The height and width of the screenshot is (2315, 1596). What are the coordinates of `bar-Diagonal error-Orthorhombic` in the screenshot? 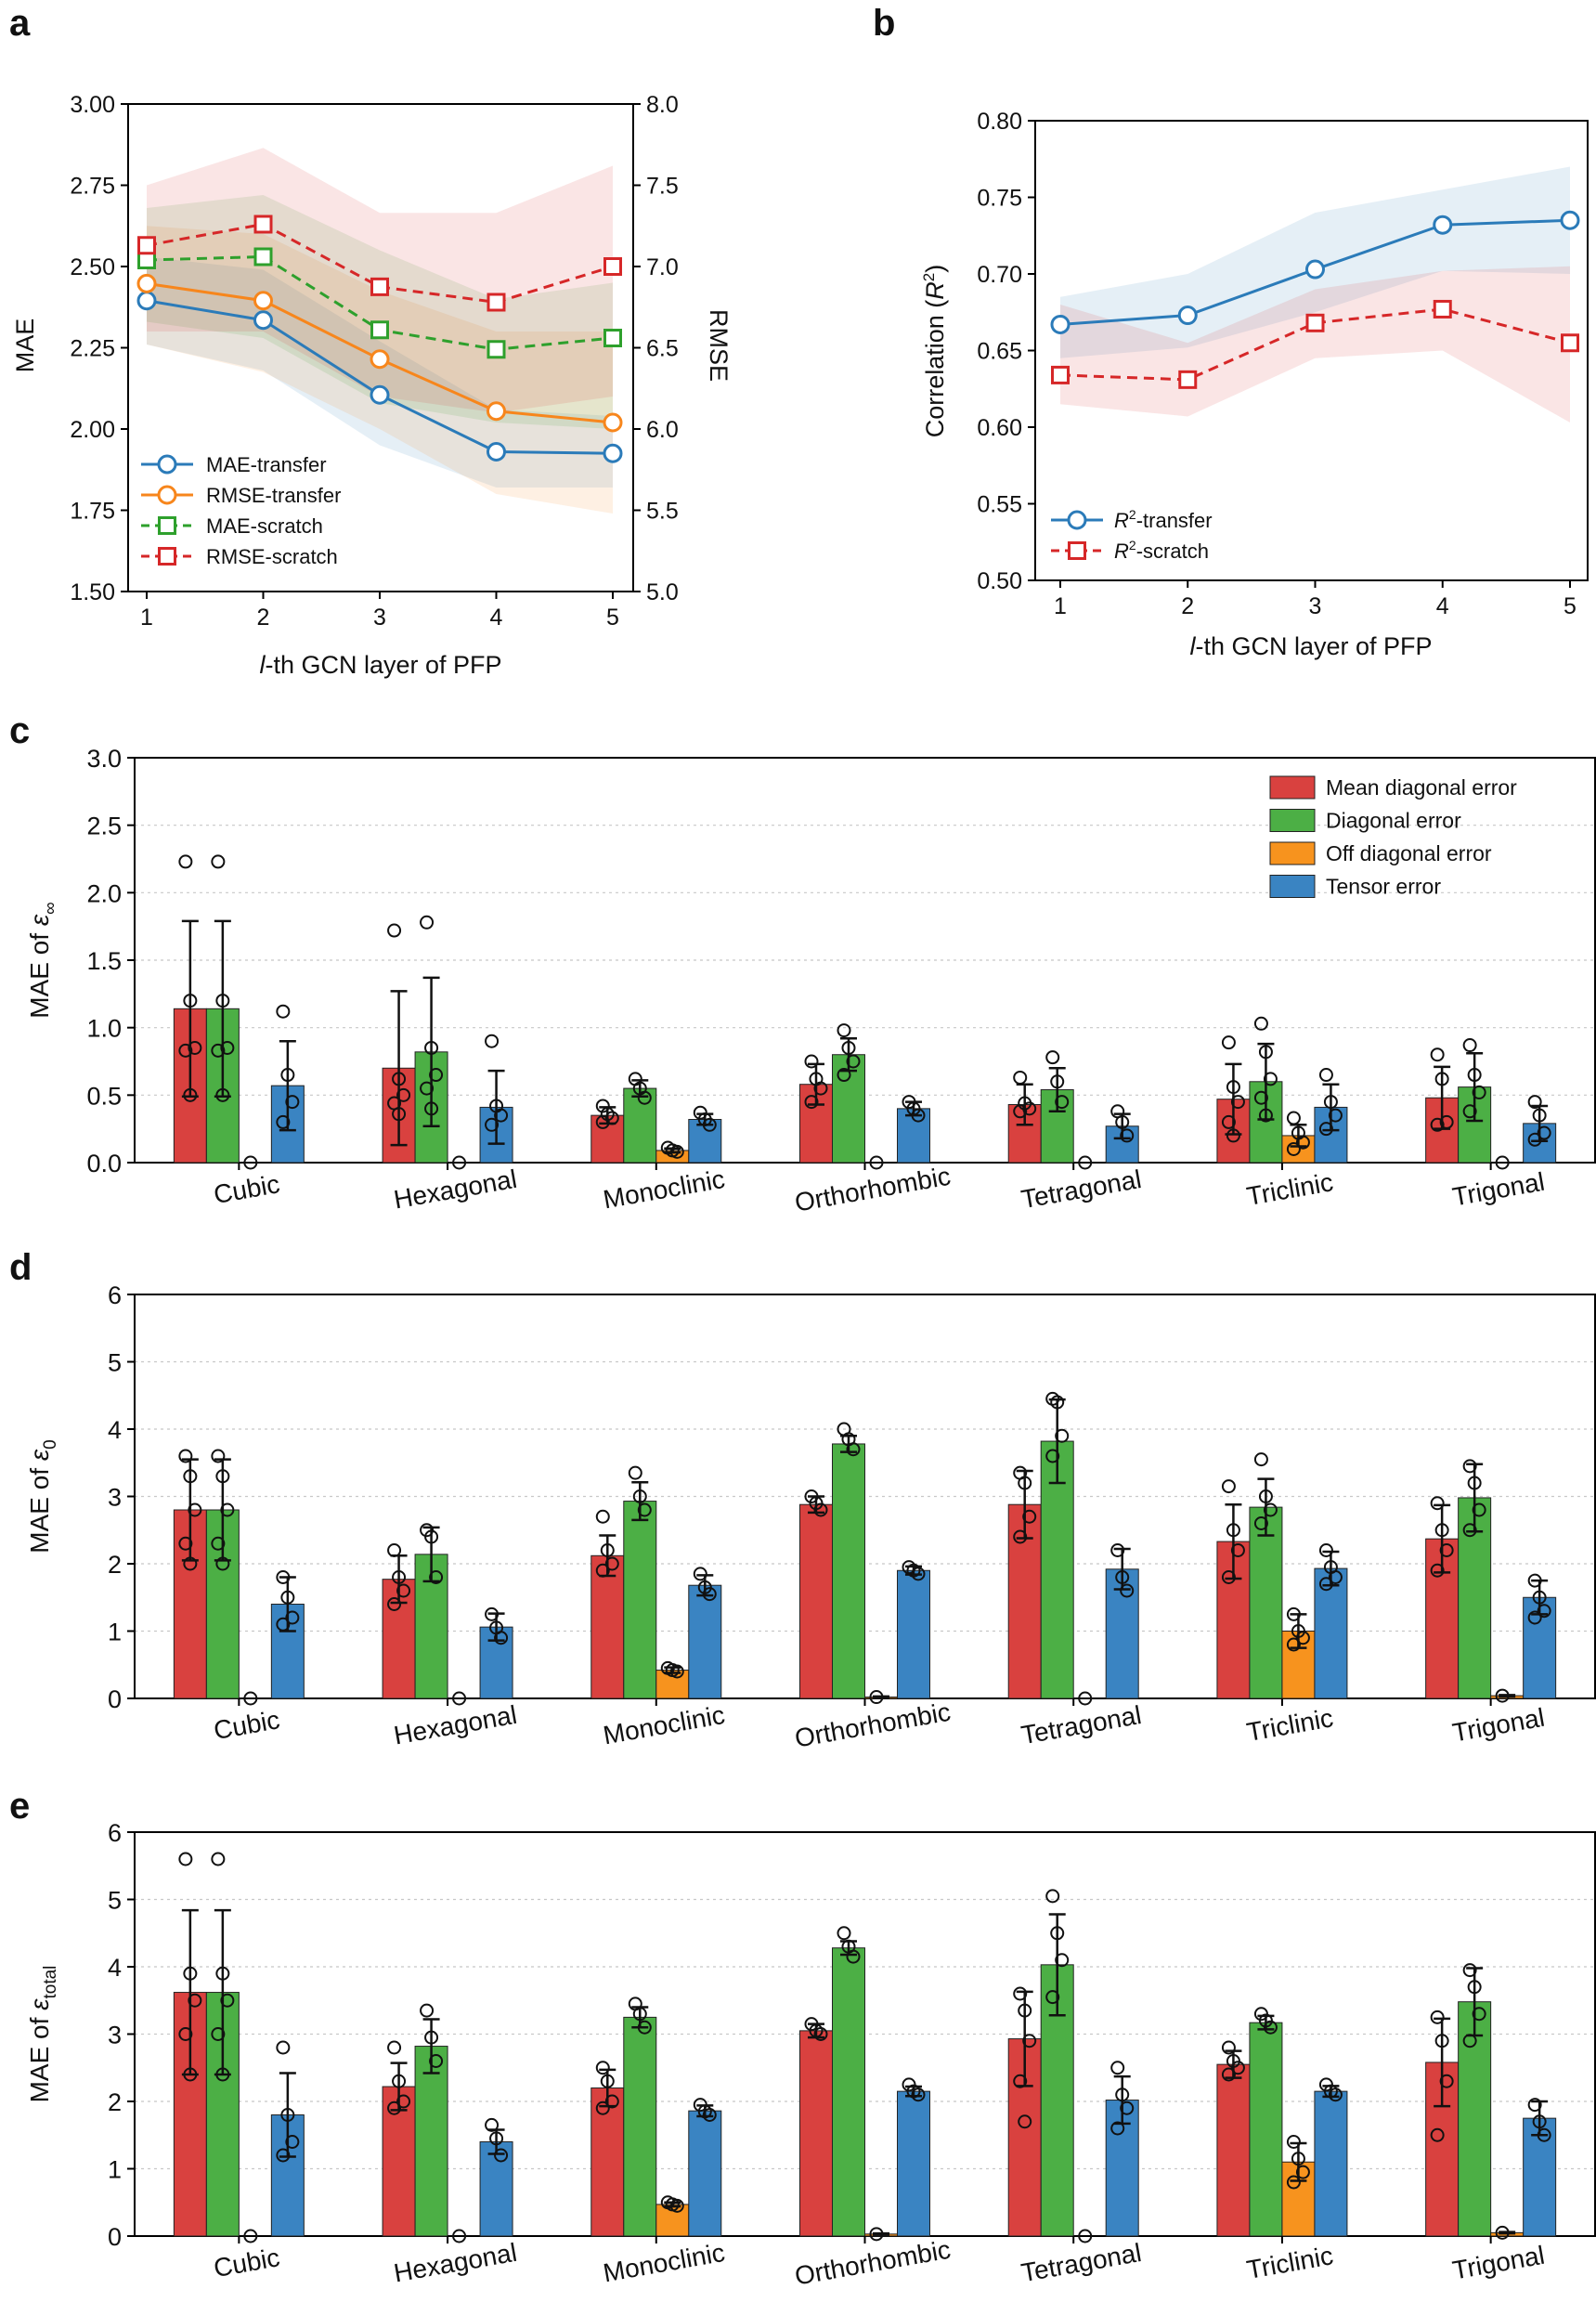 It's located at (849, 1571).